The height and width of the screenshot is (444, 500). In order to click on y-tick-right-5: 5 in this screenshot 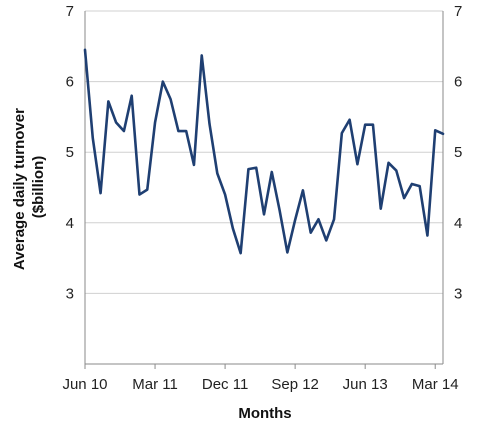, I will do `click(458, 152)`.